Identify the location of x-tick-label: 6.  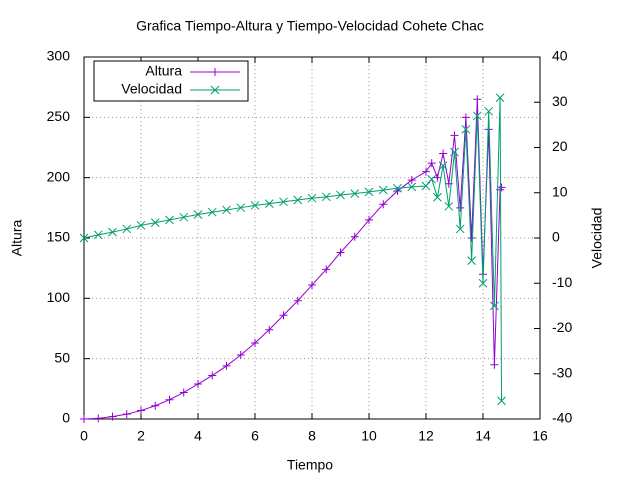
(255, 436).